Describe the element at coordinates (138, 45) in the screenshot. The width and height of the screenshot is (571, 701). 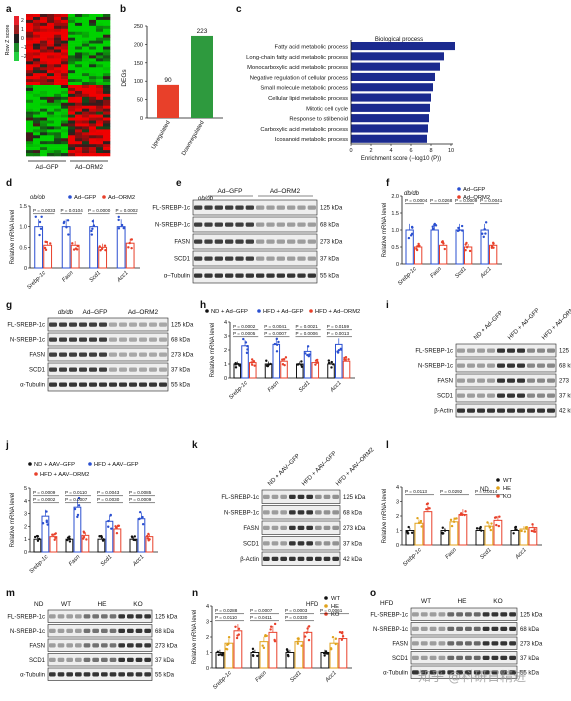
I see `y-tick-label: 200` at that location.